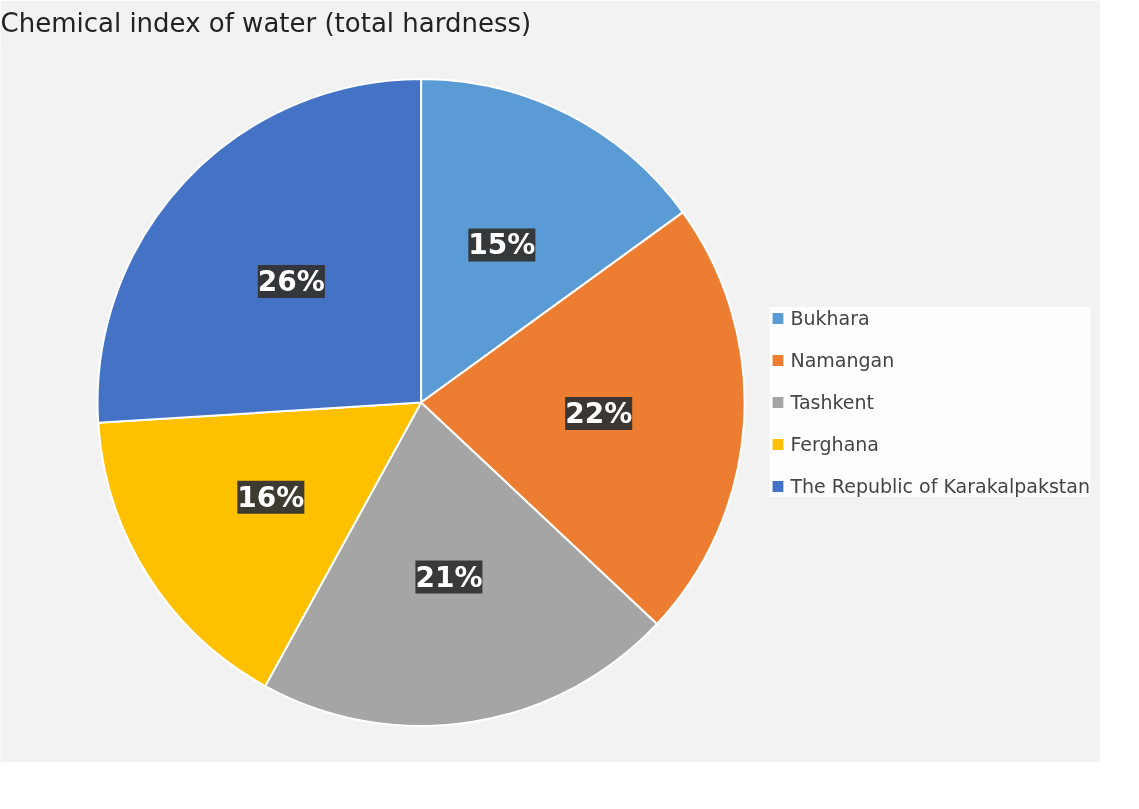 The width and height of the screenshot is (1139, 809). What do you see at coordinates (271, 497) in the screenshot?
I see `data-label: 16%` at bounding box center [271, 497].